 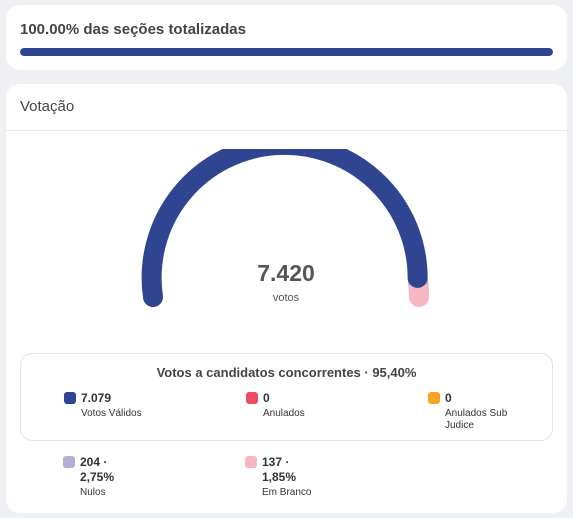 I want to click on legend-swatch-nulos, so click(x=69, y=462).